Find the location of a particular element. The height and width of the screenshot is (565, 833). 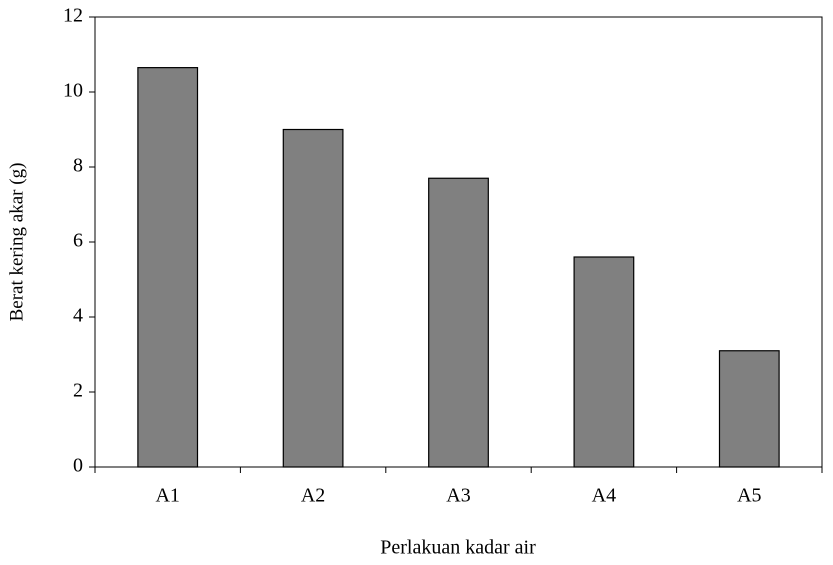

y-tick-label: 6 is located at coordinates (78, 241).